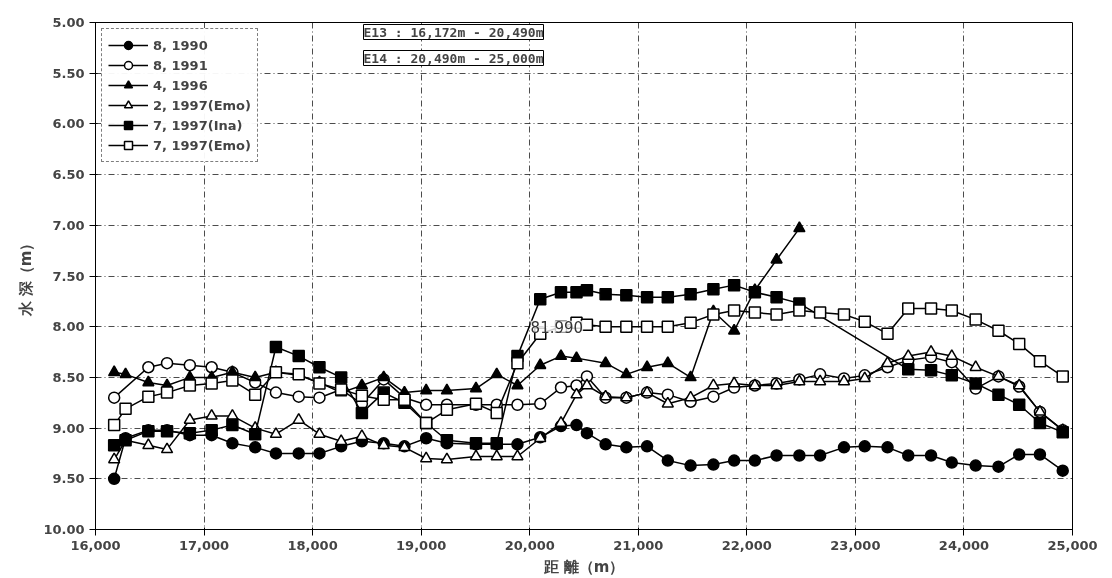 This screenshot has height=578, width=1112. Describe the element at coordinates (529, 545) in the screenshot. I see `x-tick-label: 20,000` at that location.